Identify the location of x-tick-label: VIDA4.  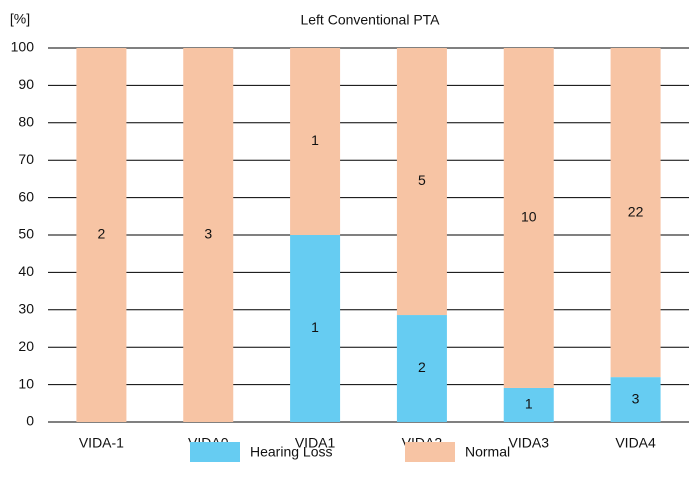
(635, 443).